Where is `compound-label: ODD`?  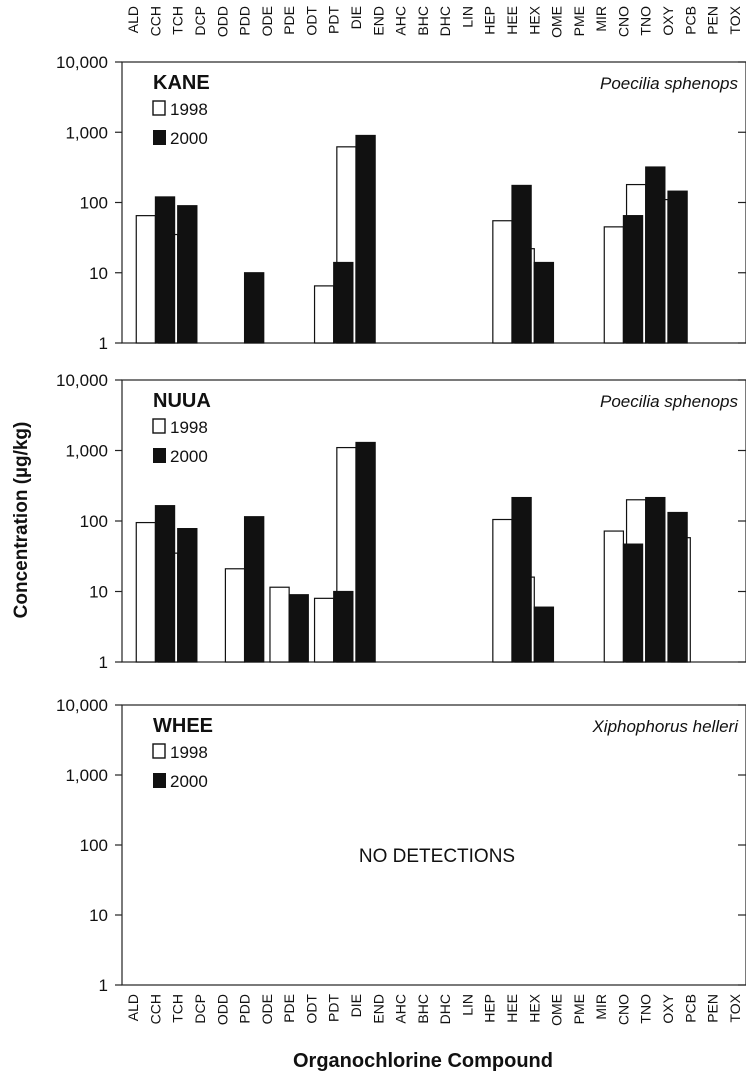
compound-label: ODD is located at coordinates (222, 21).